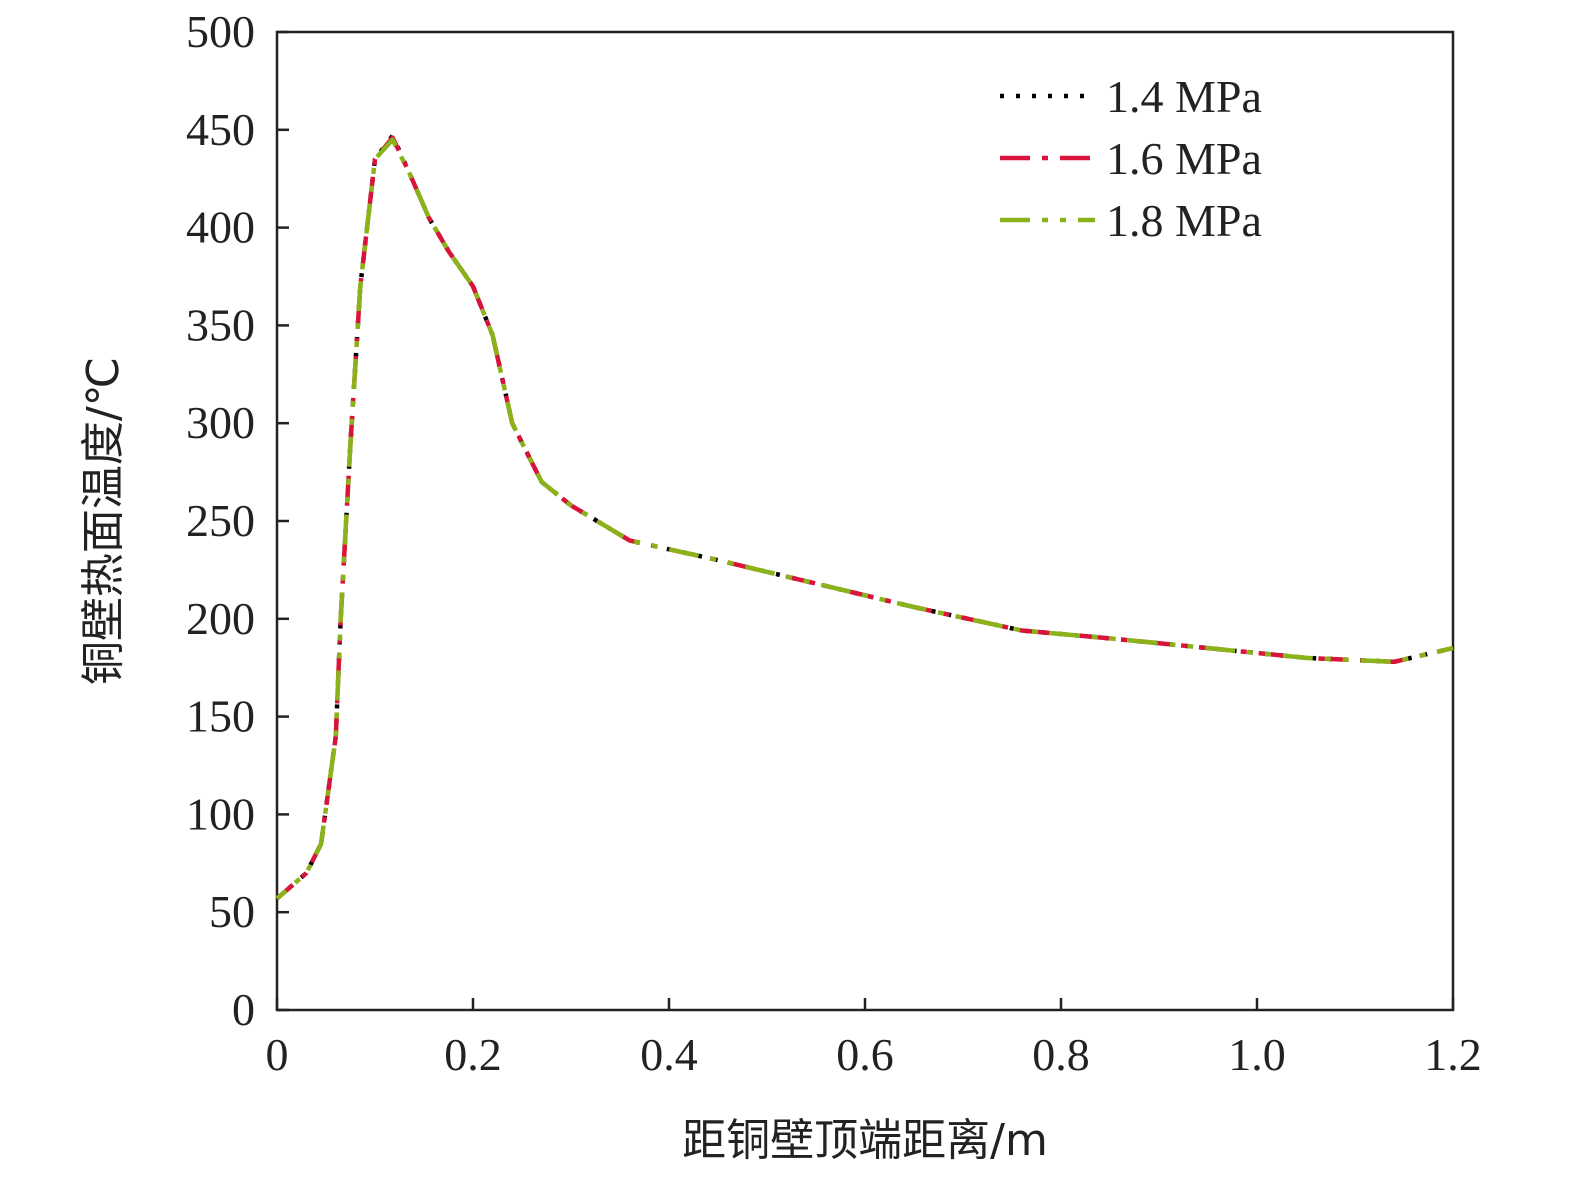 The image size is (1575, 1178). I want to click on y-tick-label: 100, so click(220, 813).